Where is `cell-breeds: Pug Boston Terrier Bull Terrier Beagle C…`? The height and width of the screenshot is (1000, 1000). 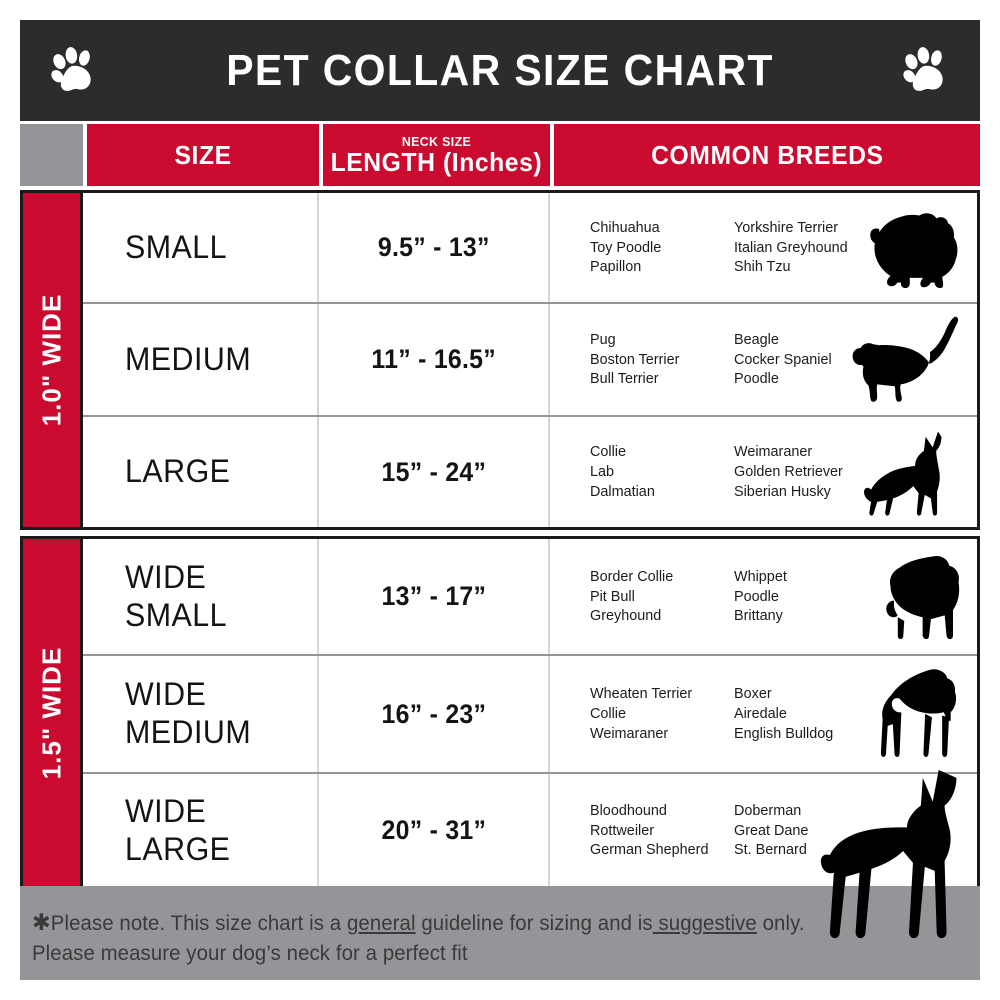 cell-breeds: Pug Boston Terrier Bull Terrier Beagle C… is located at coordinates (763, 359).